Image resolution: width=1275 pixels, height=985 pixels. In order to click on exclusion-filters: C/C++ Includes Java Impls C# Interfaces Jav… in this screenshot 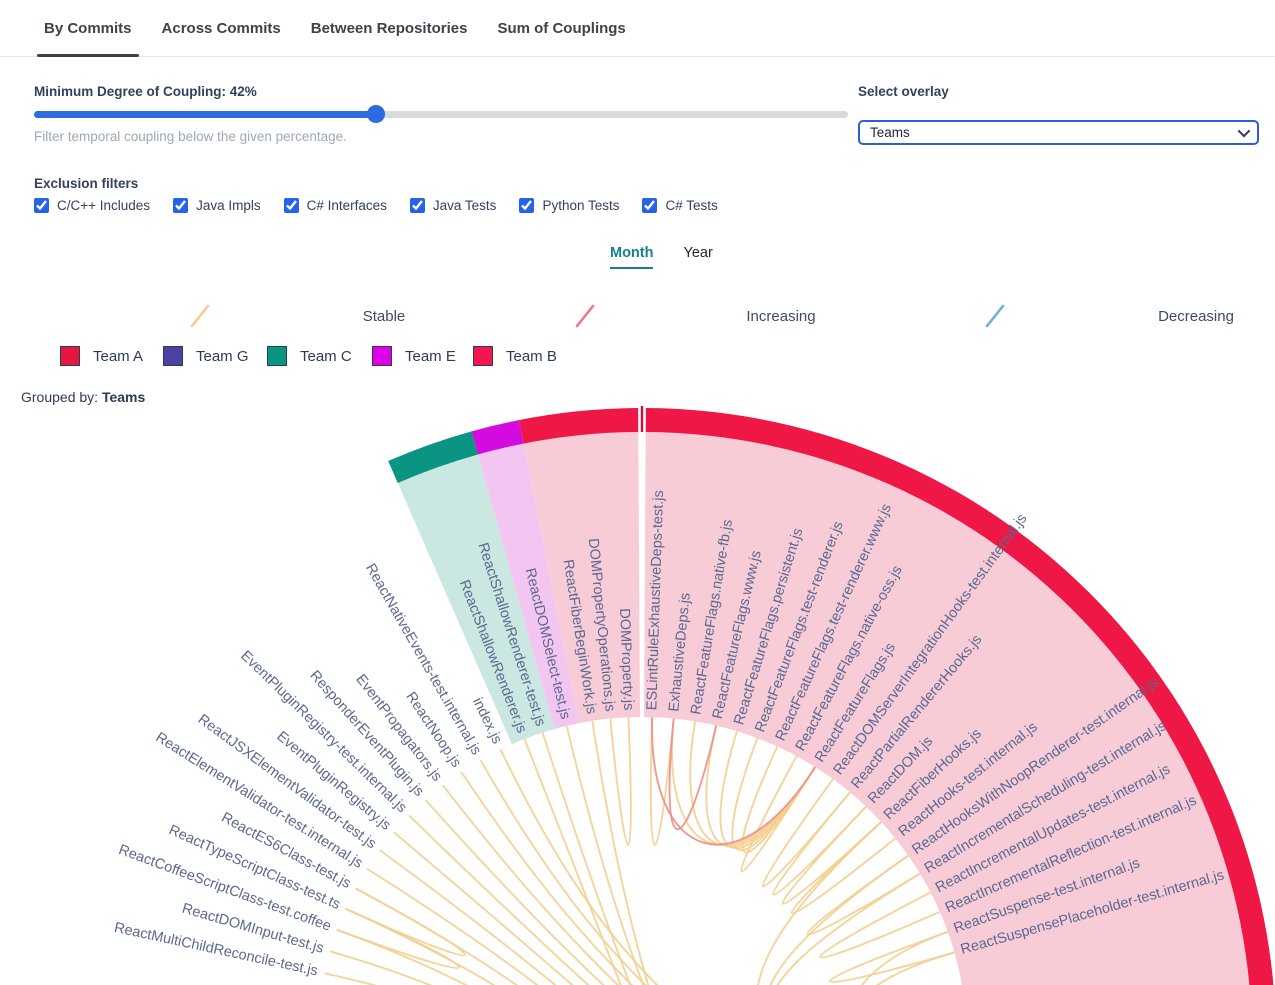, I will do `click(387, 205)`.